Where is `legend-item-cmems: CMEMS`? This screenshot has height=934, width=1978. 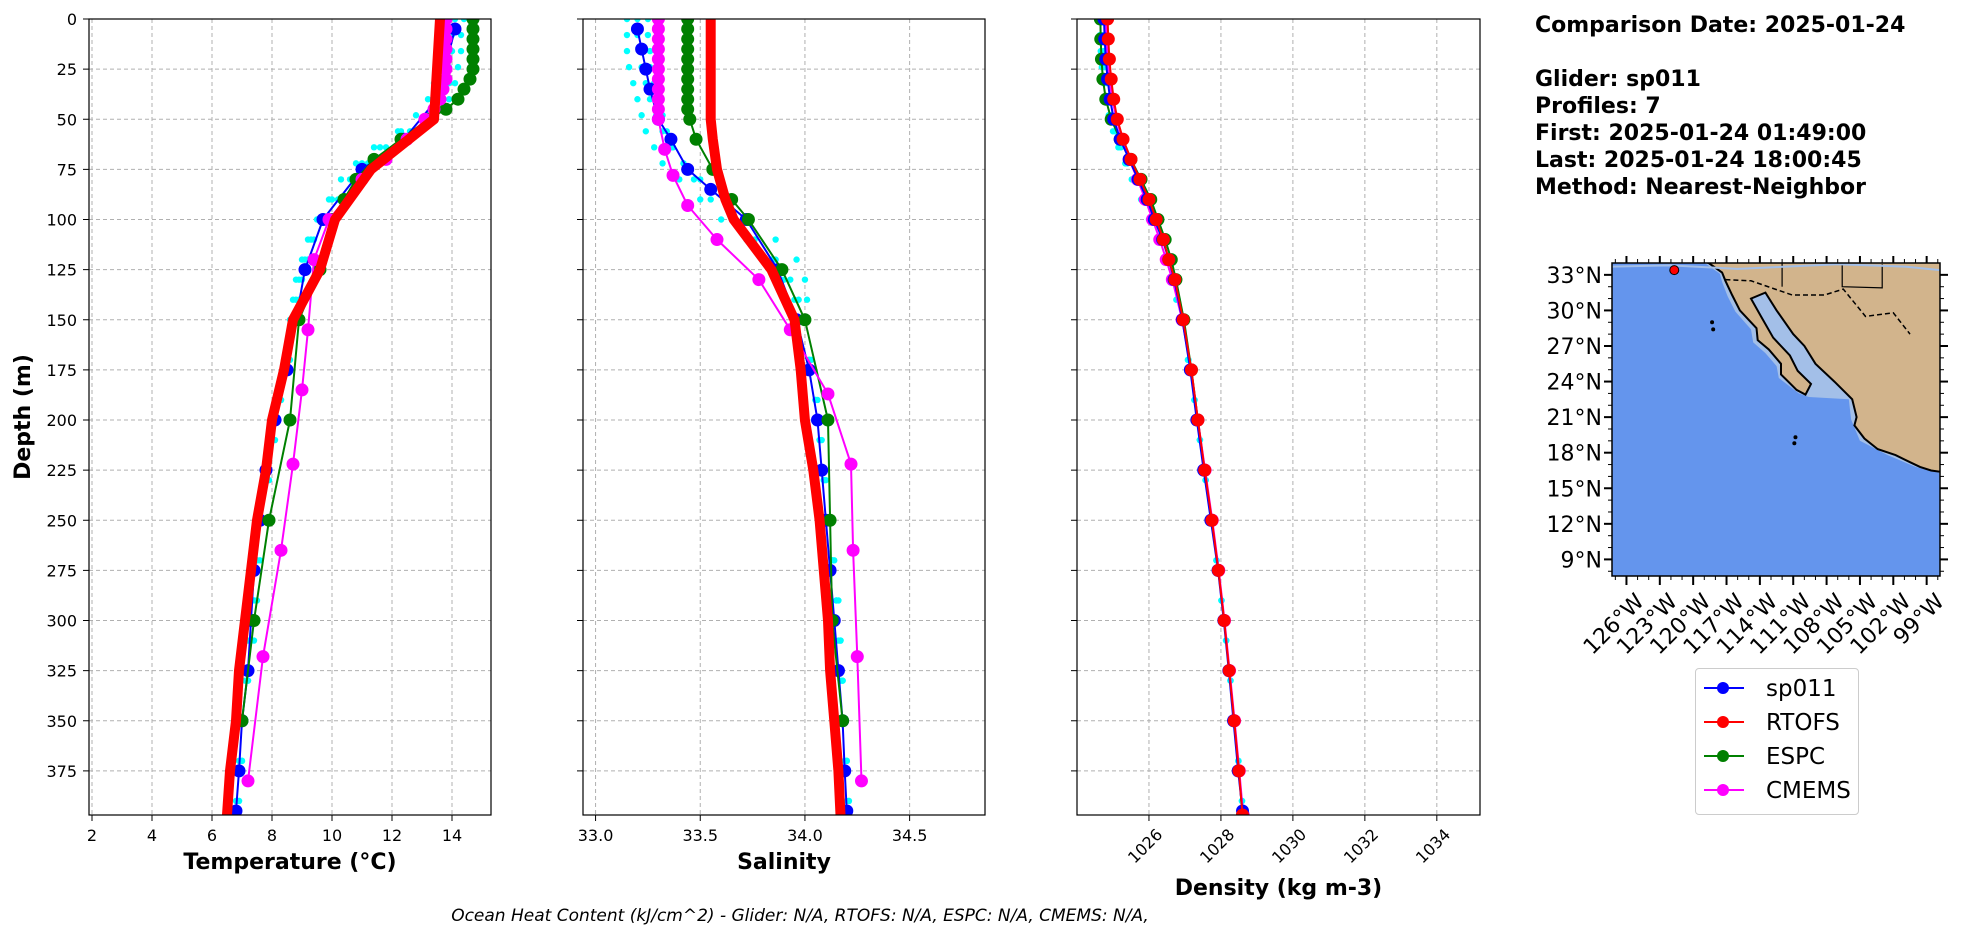
legend-item-cmems: CMEMS is located at coordinates (1776, 791).